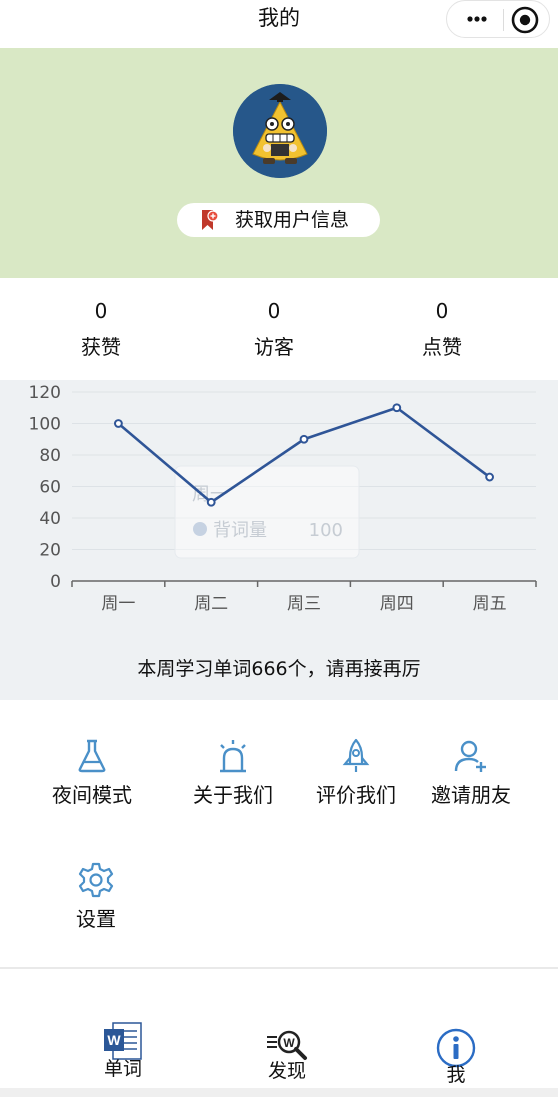  What do you see at coordinates (525, 20) in the screenshot?
I see `target-circle-icon` at bounding box center [525, 20].